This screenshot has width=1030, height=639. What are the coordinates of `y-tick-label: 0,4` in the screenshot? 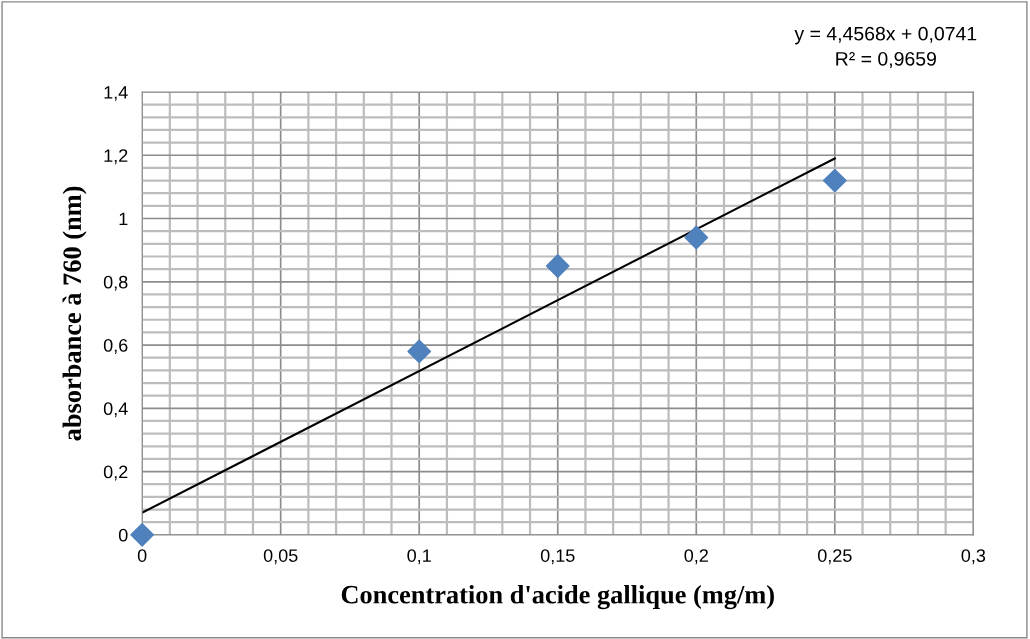 It's located at (115, 410).